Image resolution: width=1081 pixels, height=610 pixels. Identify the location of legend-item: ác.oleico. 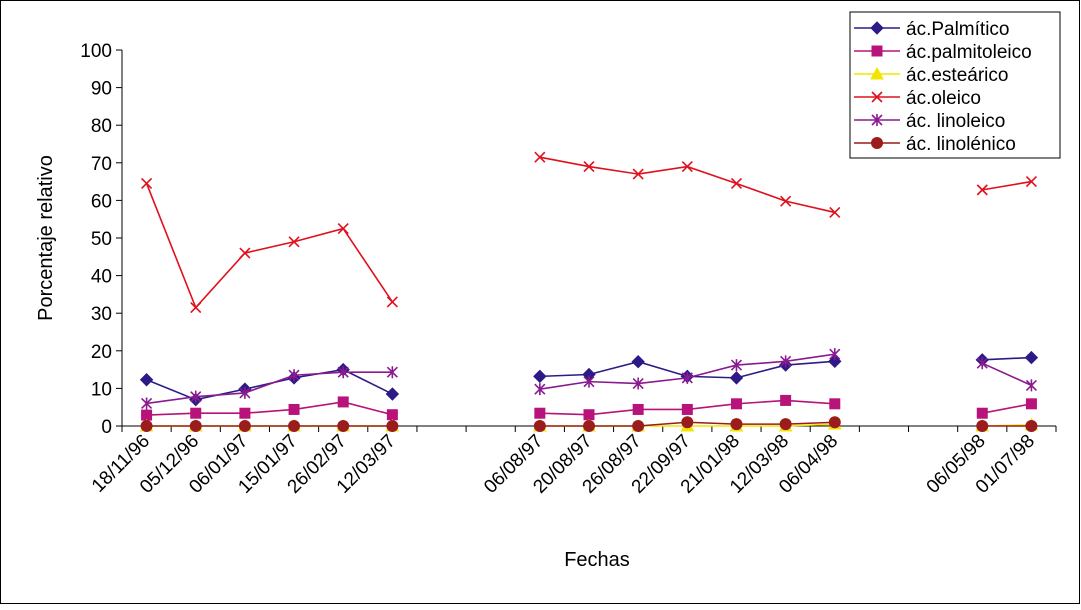
(917, 98).